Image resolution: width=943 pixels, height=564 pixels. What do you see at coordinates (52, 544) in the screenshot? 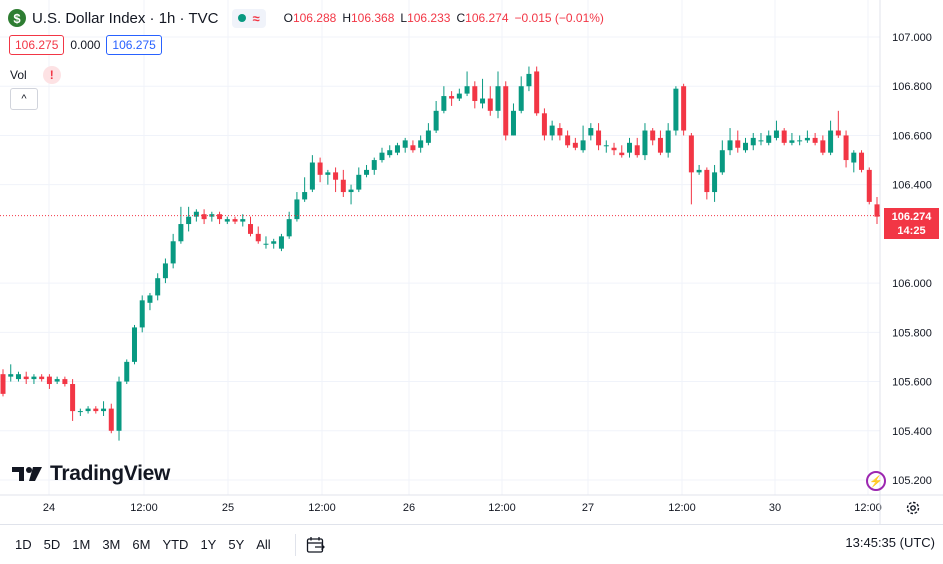
I see `timeframe-button: 5D` at bounding box center [52, 544].